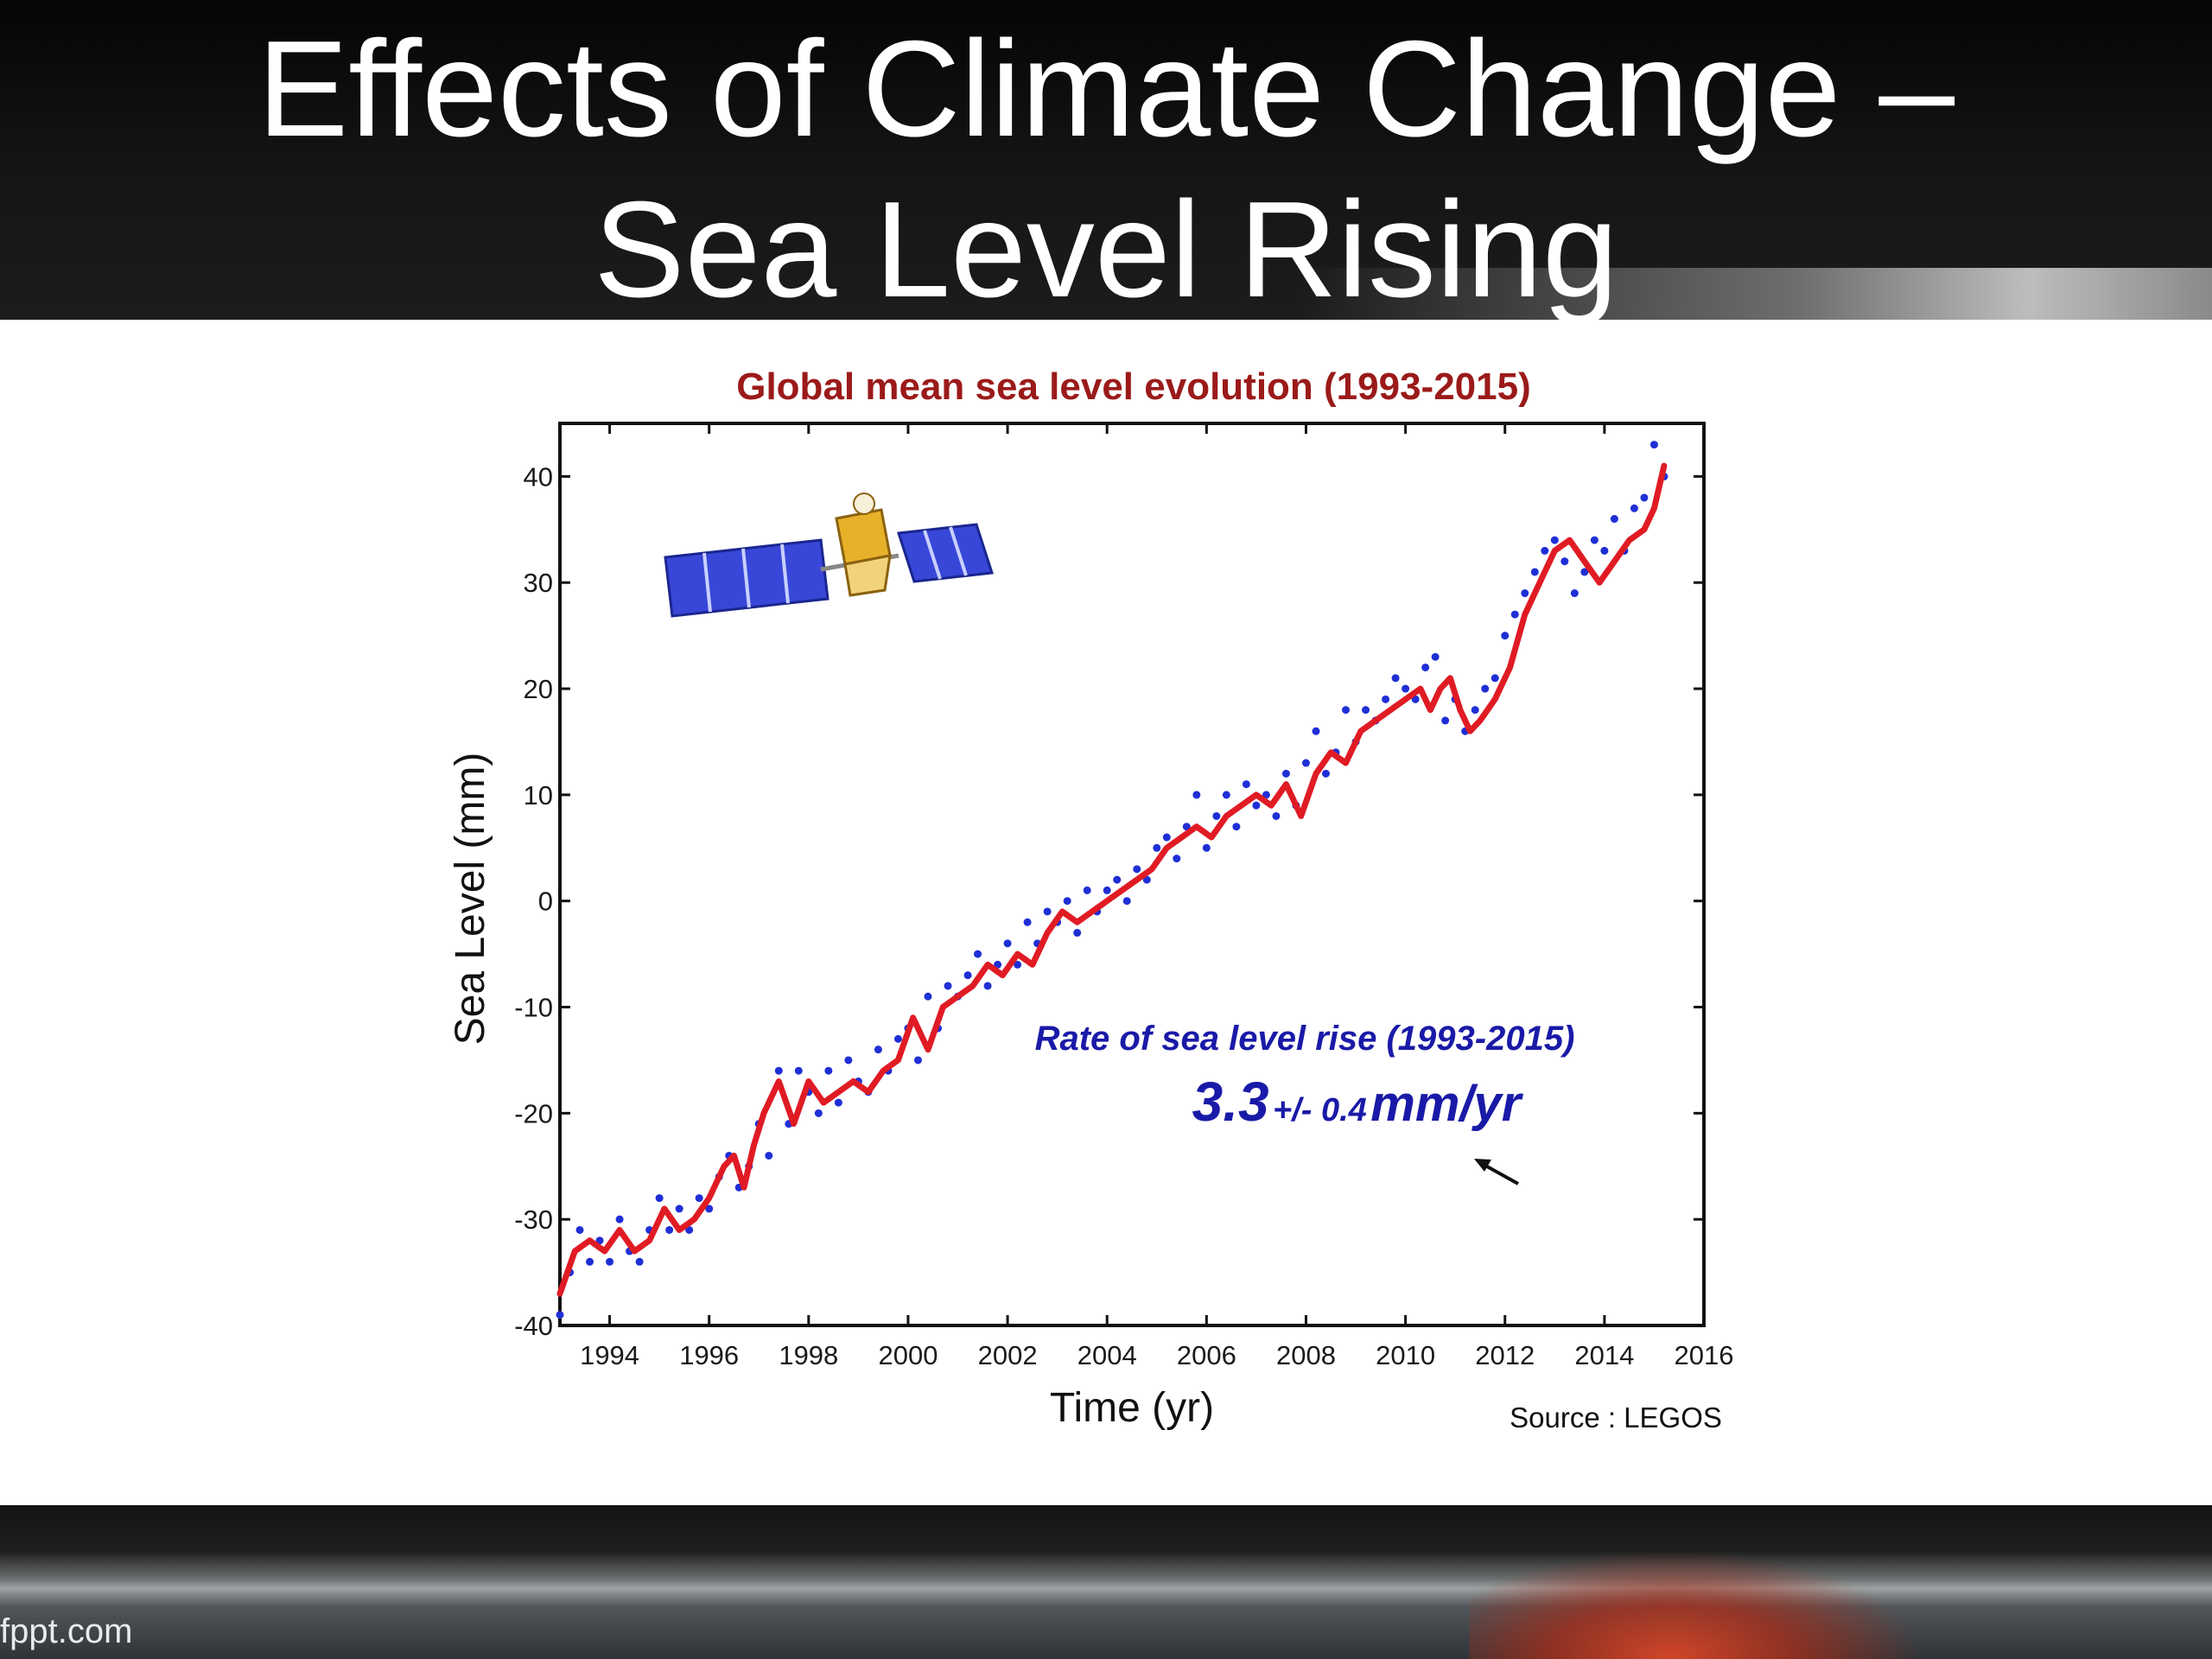 Image resolution: width=2212 pixels, height=1659 pixels. I want to click on slide-footer, so click(1106, 1582).